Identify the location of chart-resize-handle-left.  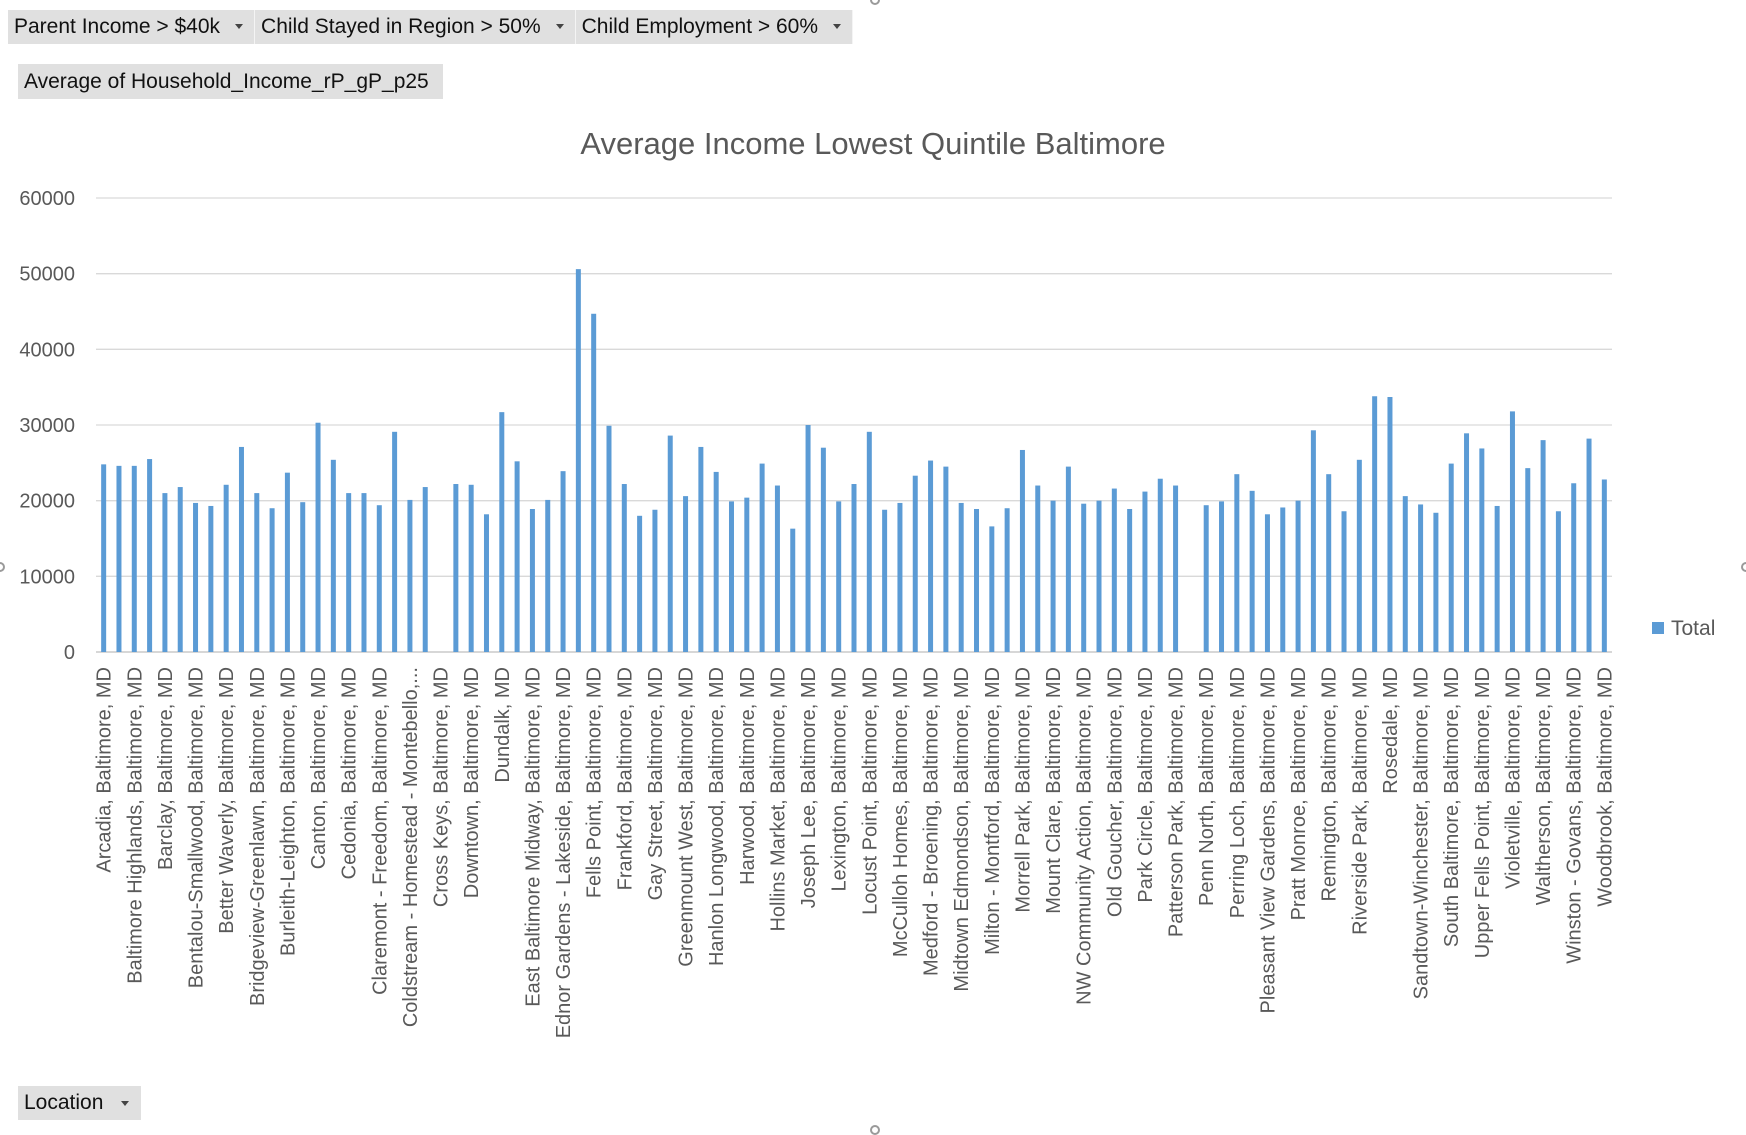
(2, 567).